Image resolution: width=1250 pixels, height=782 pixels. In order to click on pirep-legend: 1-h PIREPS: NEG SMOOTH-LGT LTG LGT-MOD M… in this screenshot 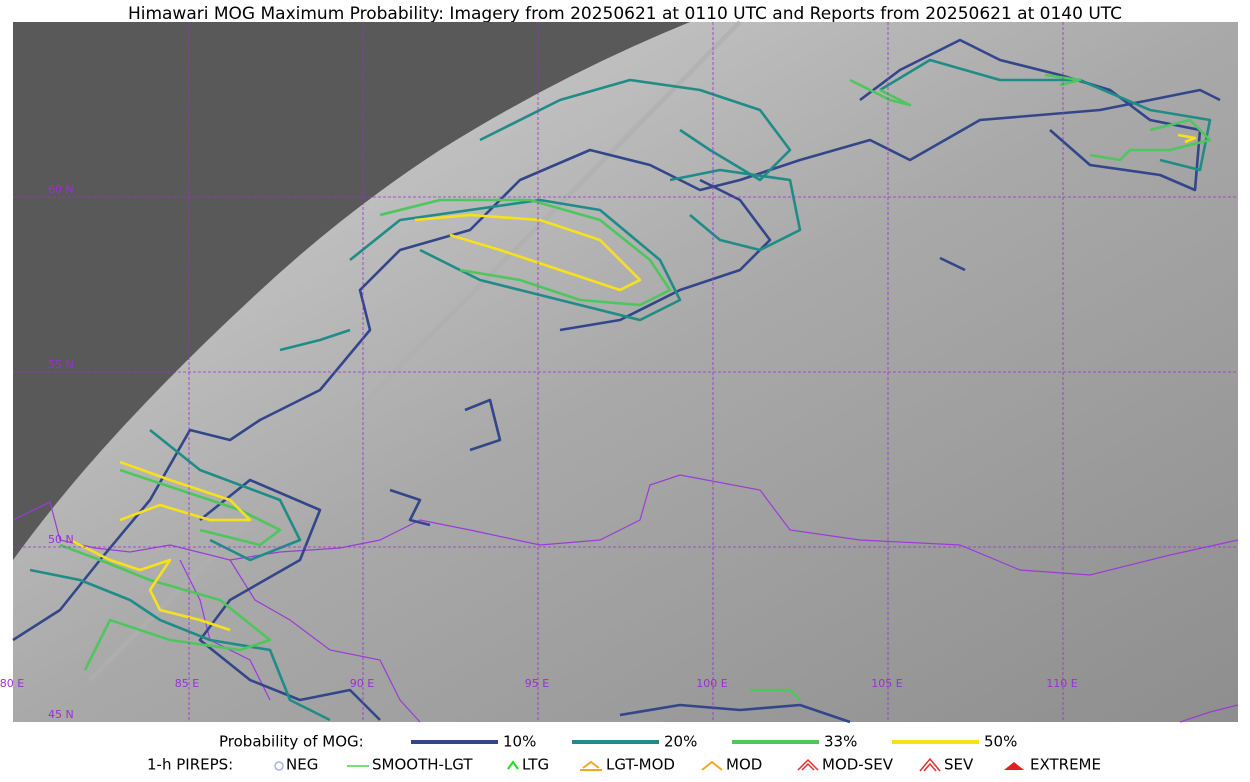, I will do `click(624, 765)`.